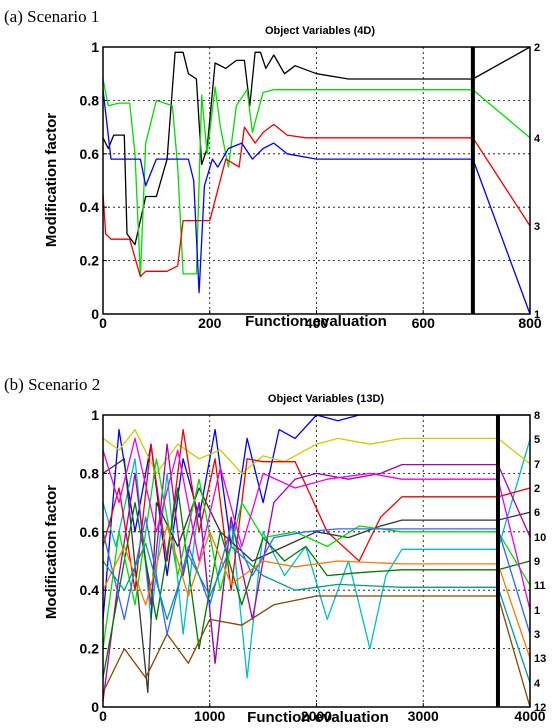  I want to click on panel-b-x-label: Function evaluation, so click(318, 717).